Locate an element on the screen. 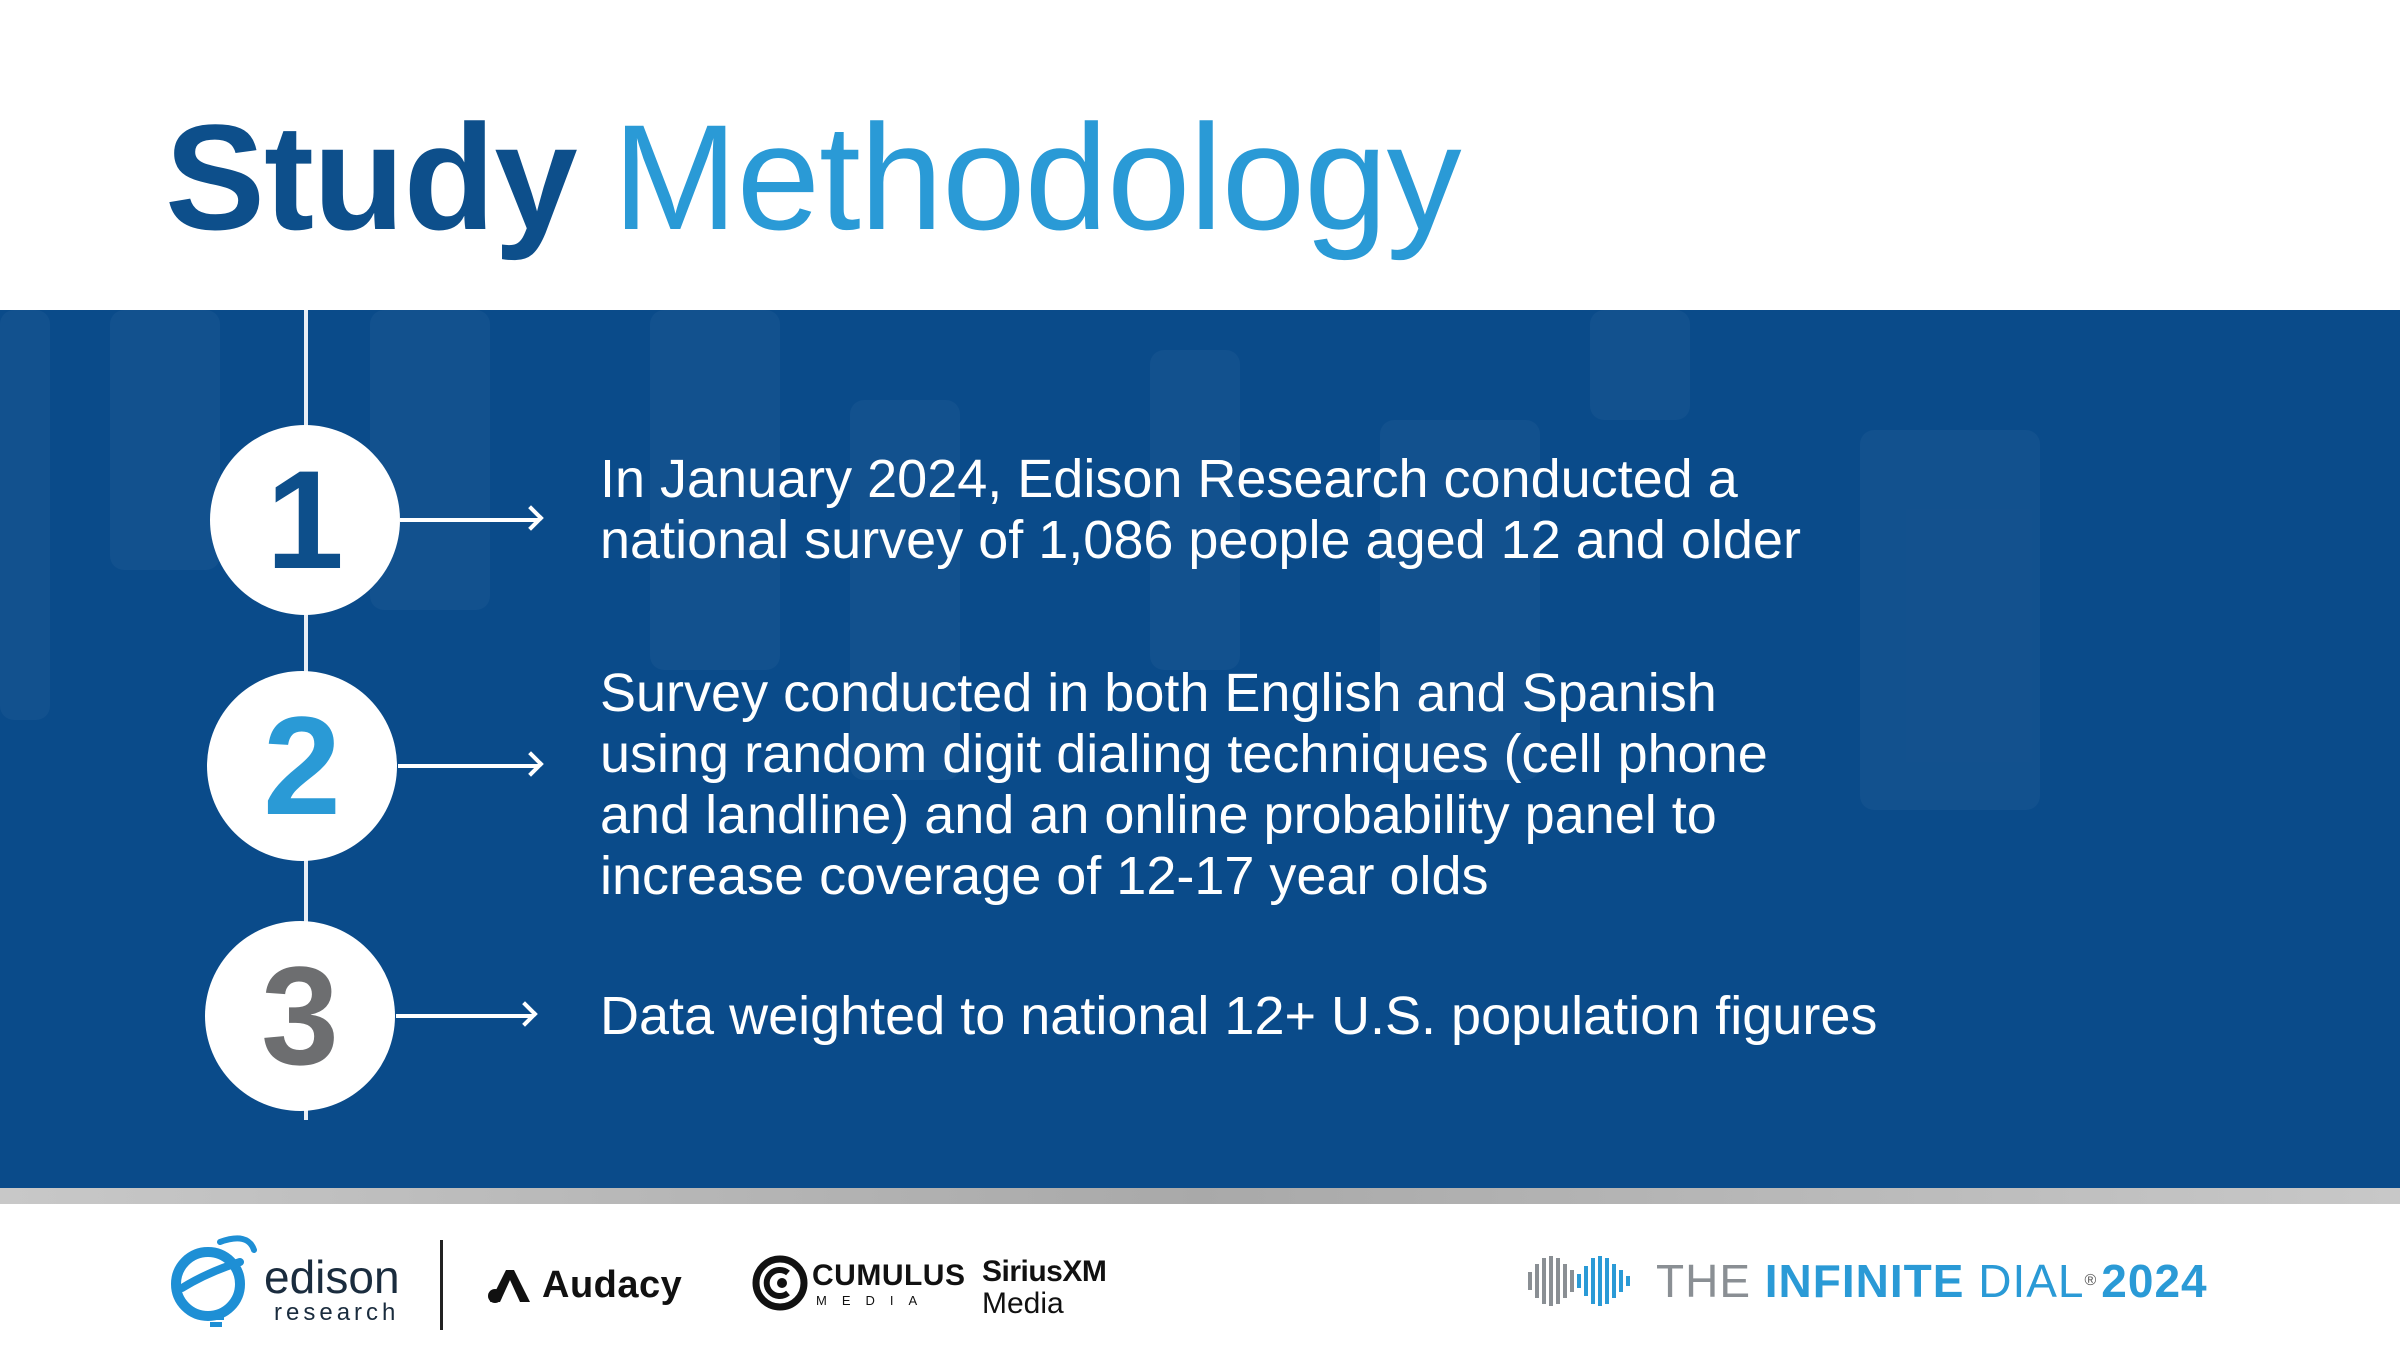 This screenshot has height=1350, width=2400. infinite-dial-logo: THE INFINITE DIAL®2024 is located at coordinates (1866, 1281).